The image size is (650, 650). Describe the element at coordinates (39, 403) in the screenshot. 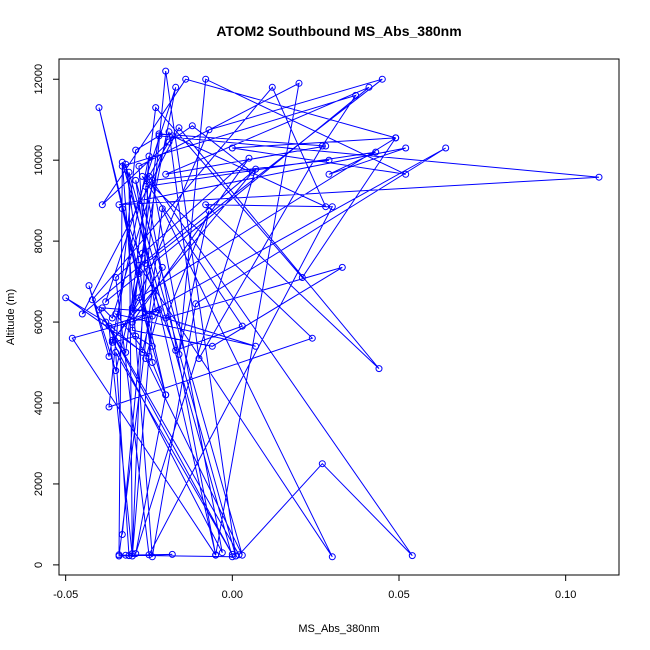

I see `y-tick-label: 4000` at that location.